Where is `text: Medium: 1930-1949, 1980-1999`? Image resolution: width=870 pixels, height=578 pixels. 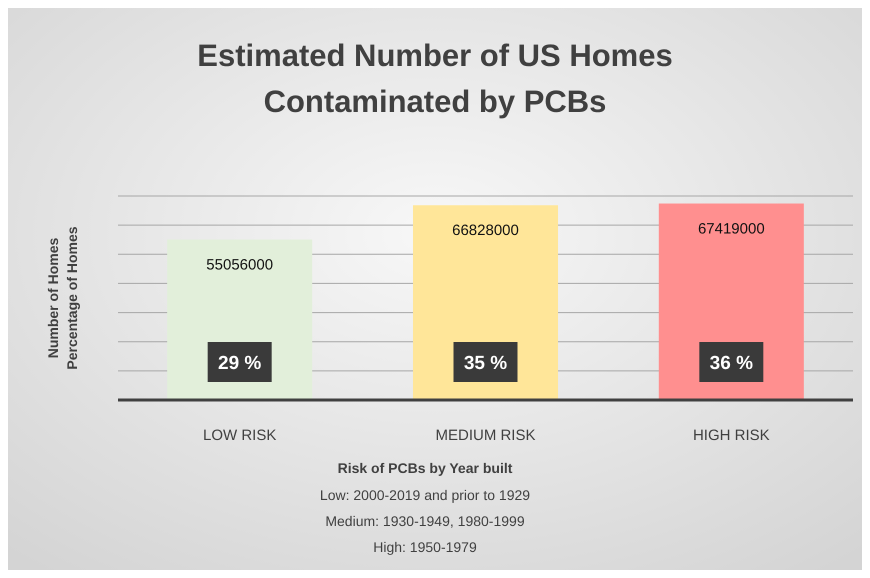
text: Medium: 1930-1949, 1980-1999 is located at coordinates (425, 521).